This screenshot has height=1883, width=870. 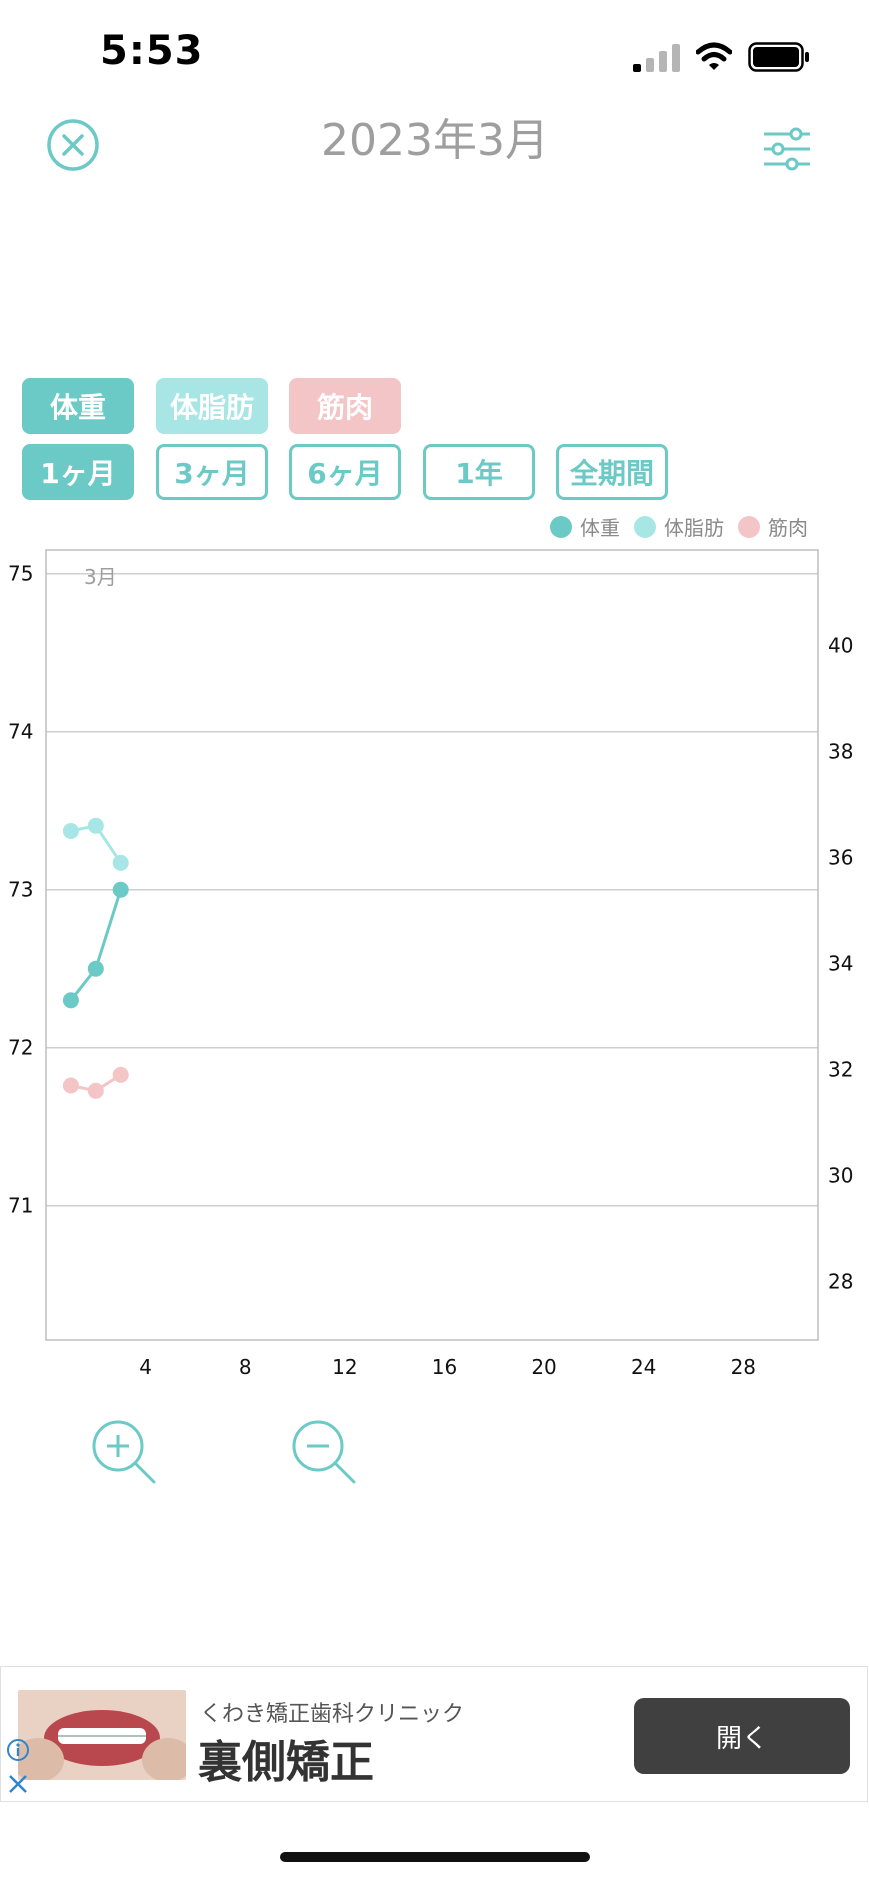 I want to click on chart-legend: 体重 体脂肪 筋肉, so click(x=679, y=526).